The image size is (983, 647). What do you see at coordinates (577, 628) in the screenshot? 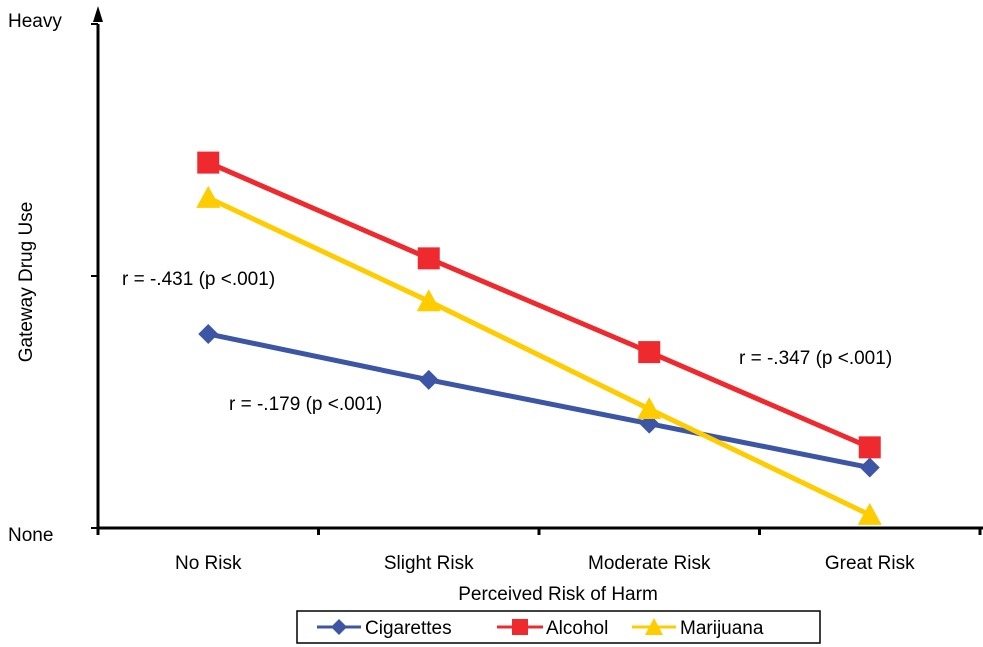
I see `legend-label-alcohol: Alcohol` at bounding box center [577, 628].